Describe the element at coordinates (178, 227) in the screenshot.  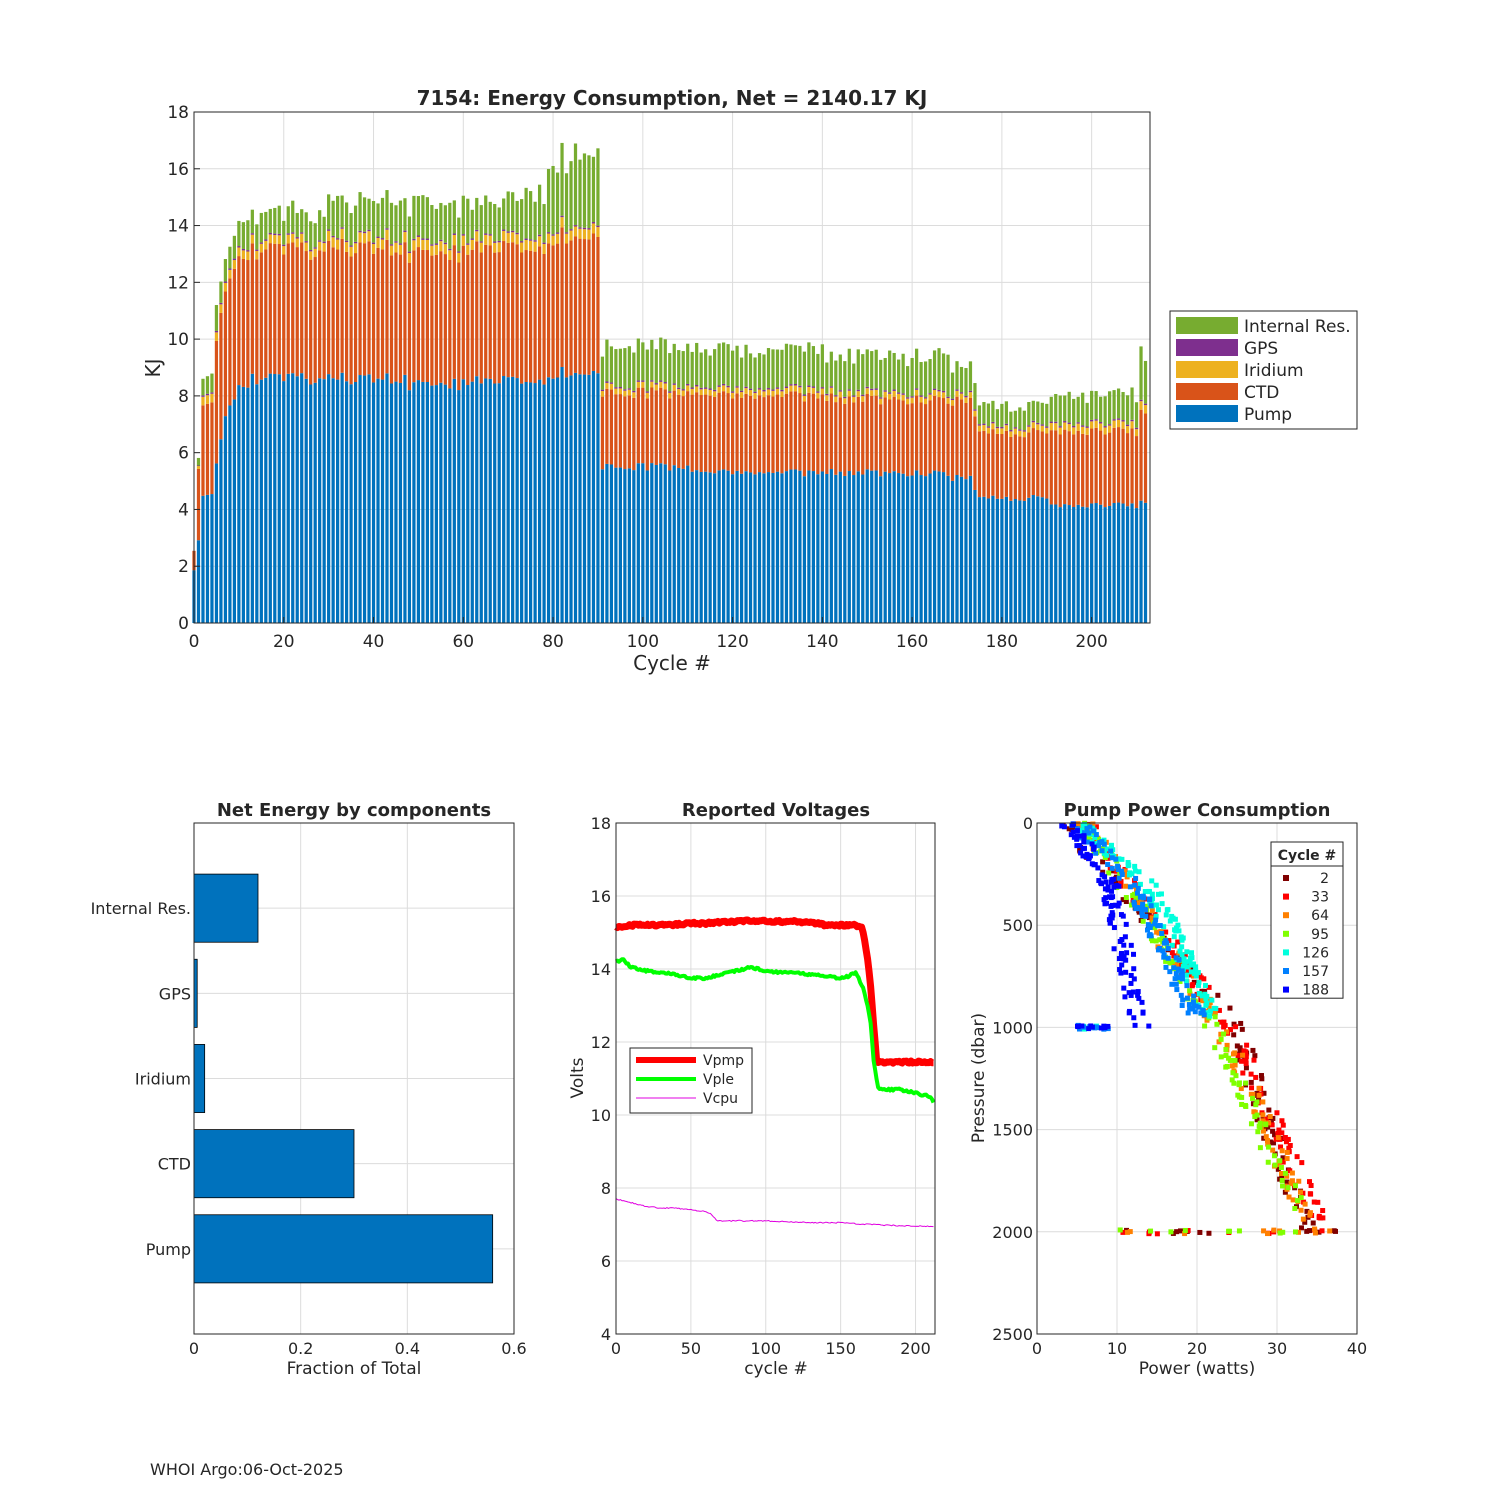
I see `energy-ytick-label: 14` at that location.